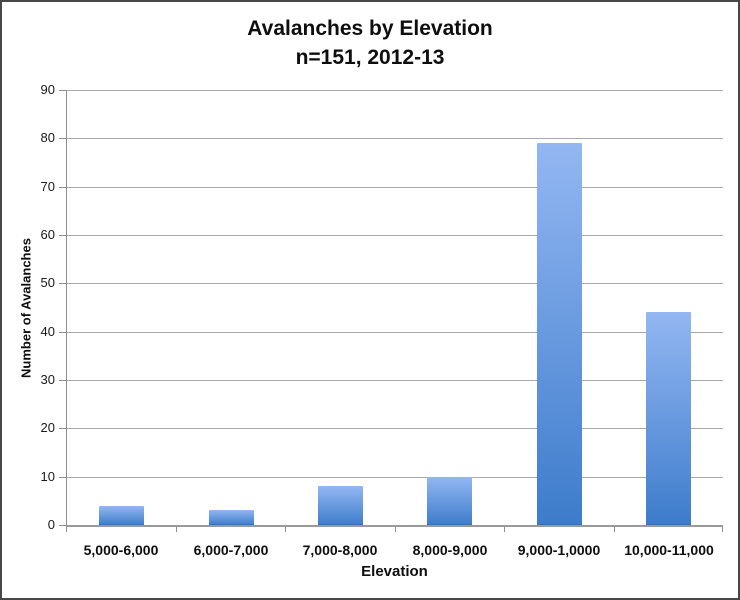 The image size is (740, 600). What do you see at coordinates (47, 234) in the screenshot?
I see `y-tick-label: 60` at bounding box center [47, 234].